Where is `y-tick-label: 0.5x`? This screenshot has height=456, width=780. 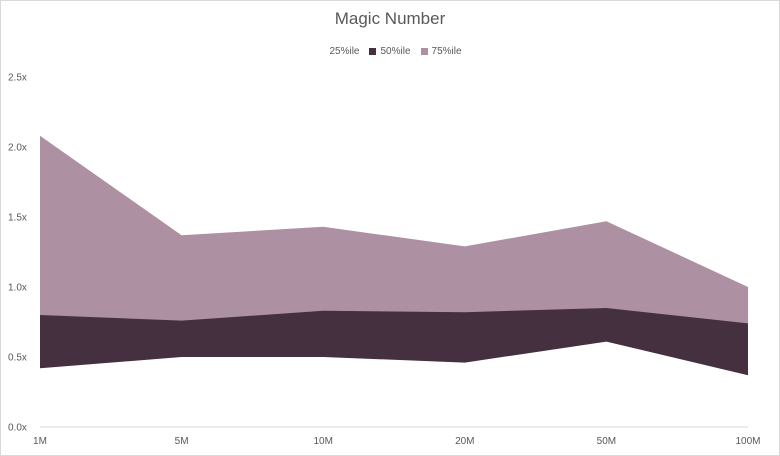 y-tick-label: 0.5x is located at coordinates (17, 358).